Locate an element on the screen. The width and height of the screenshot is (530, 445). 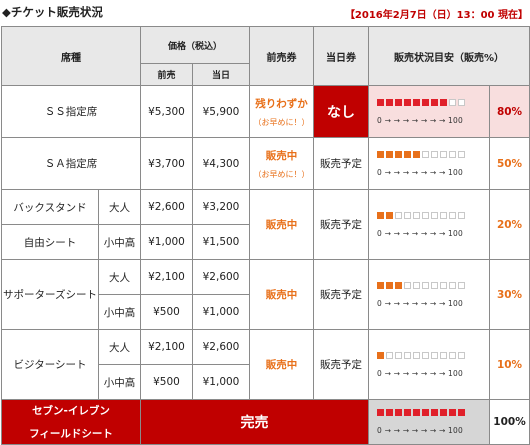
sales-percent: 10% is located at coordinates (509, 364).